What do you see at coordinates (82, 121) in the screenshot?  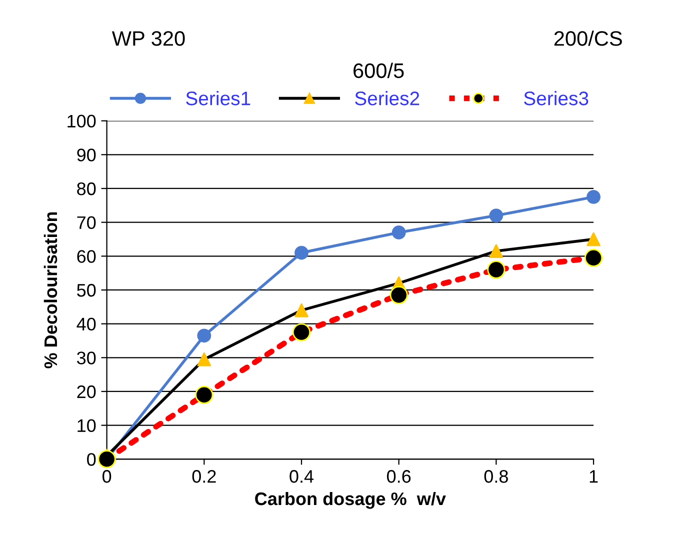 I see `y-tick-label: 100` at bounding box center [82, 121].